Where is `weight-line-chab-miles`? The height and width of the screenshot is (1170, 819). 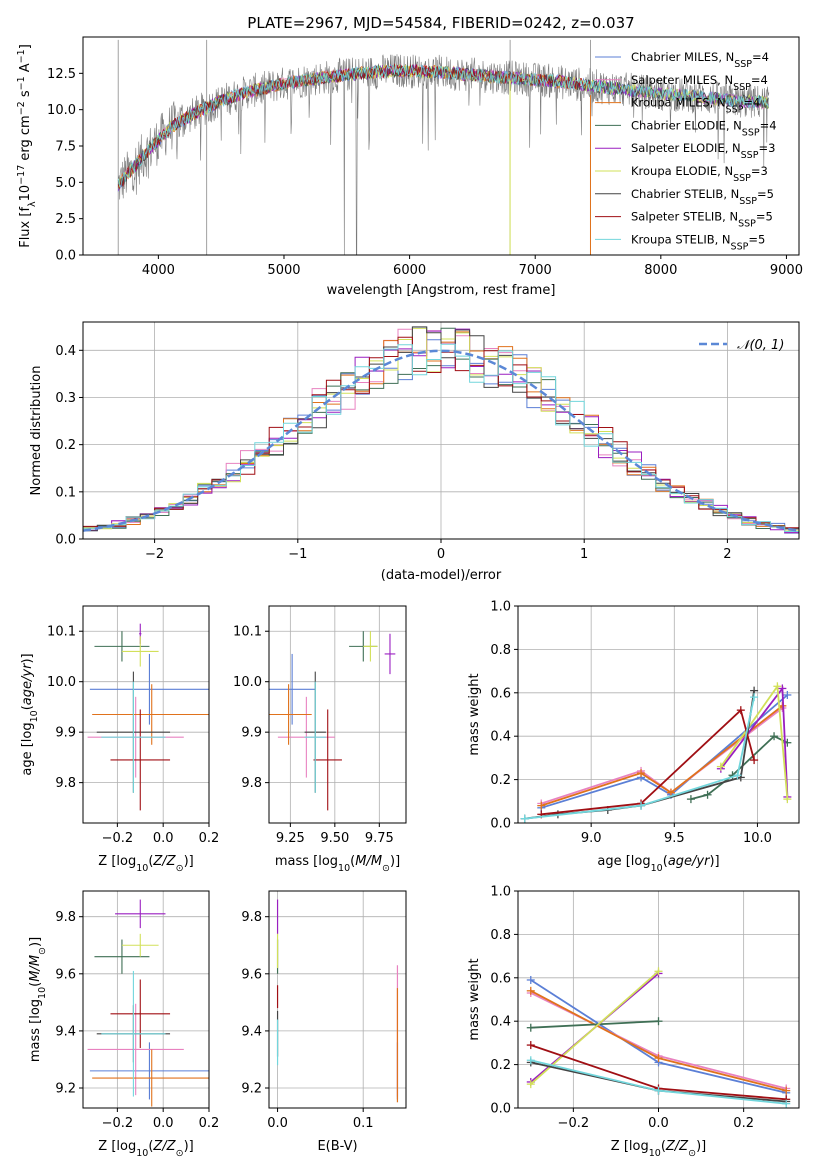 weight-line-chab-miles is located at coordinates (664, 751).